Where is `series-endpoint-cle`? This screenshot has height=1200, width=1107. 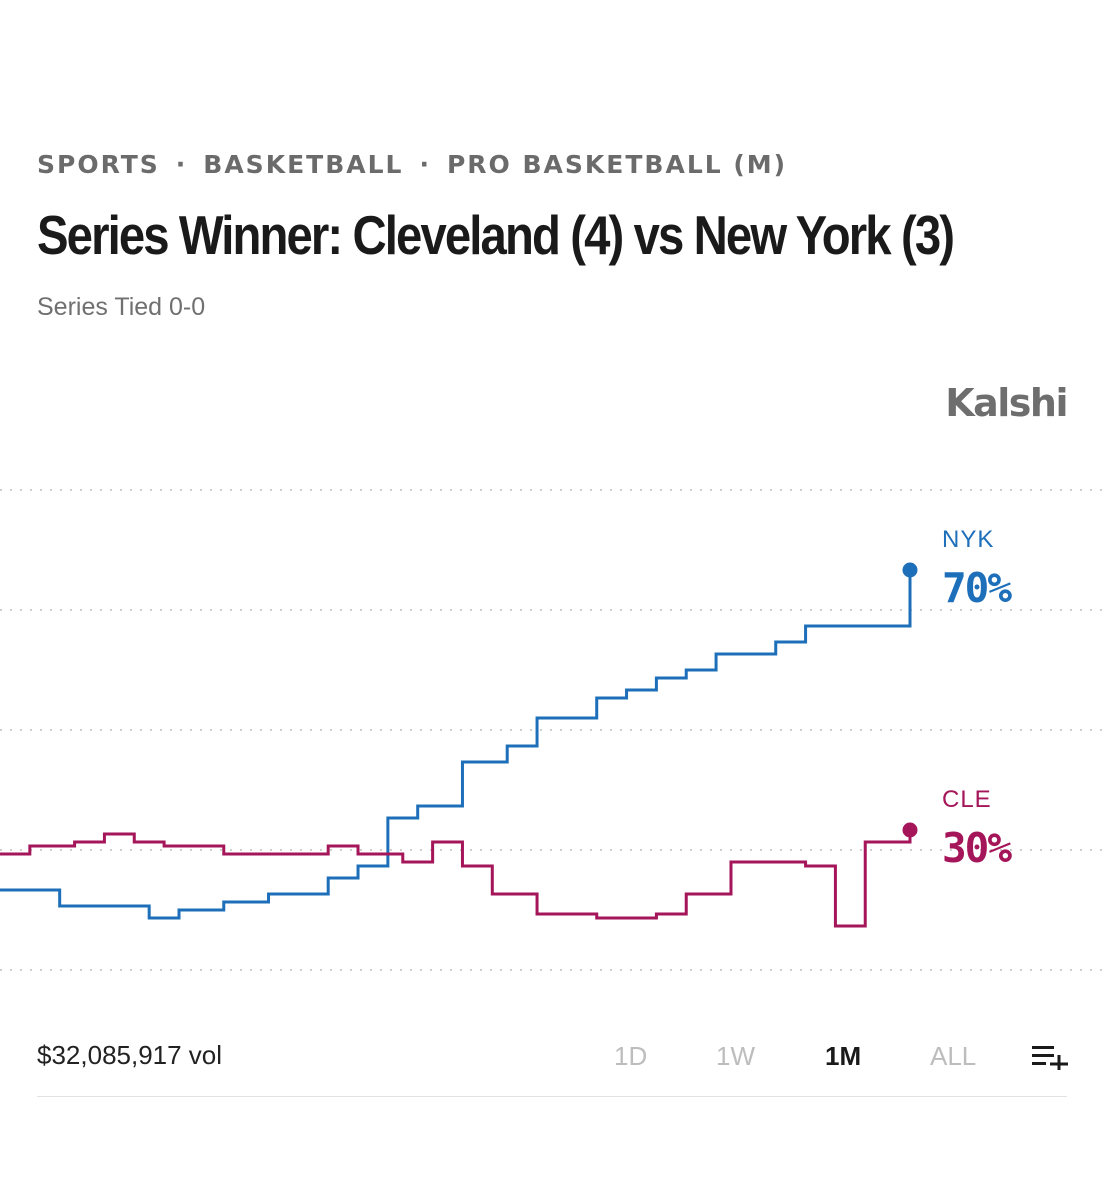 series-endpoint-cle is located at coordinates (910, 830).